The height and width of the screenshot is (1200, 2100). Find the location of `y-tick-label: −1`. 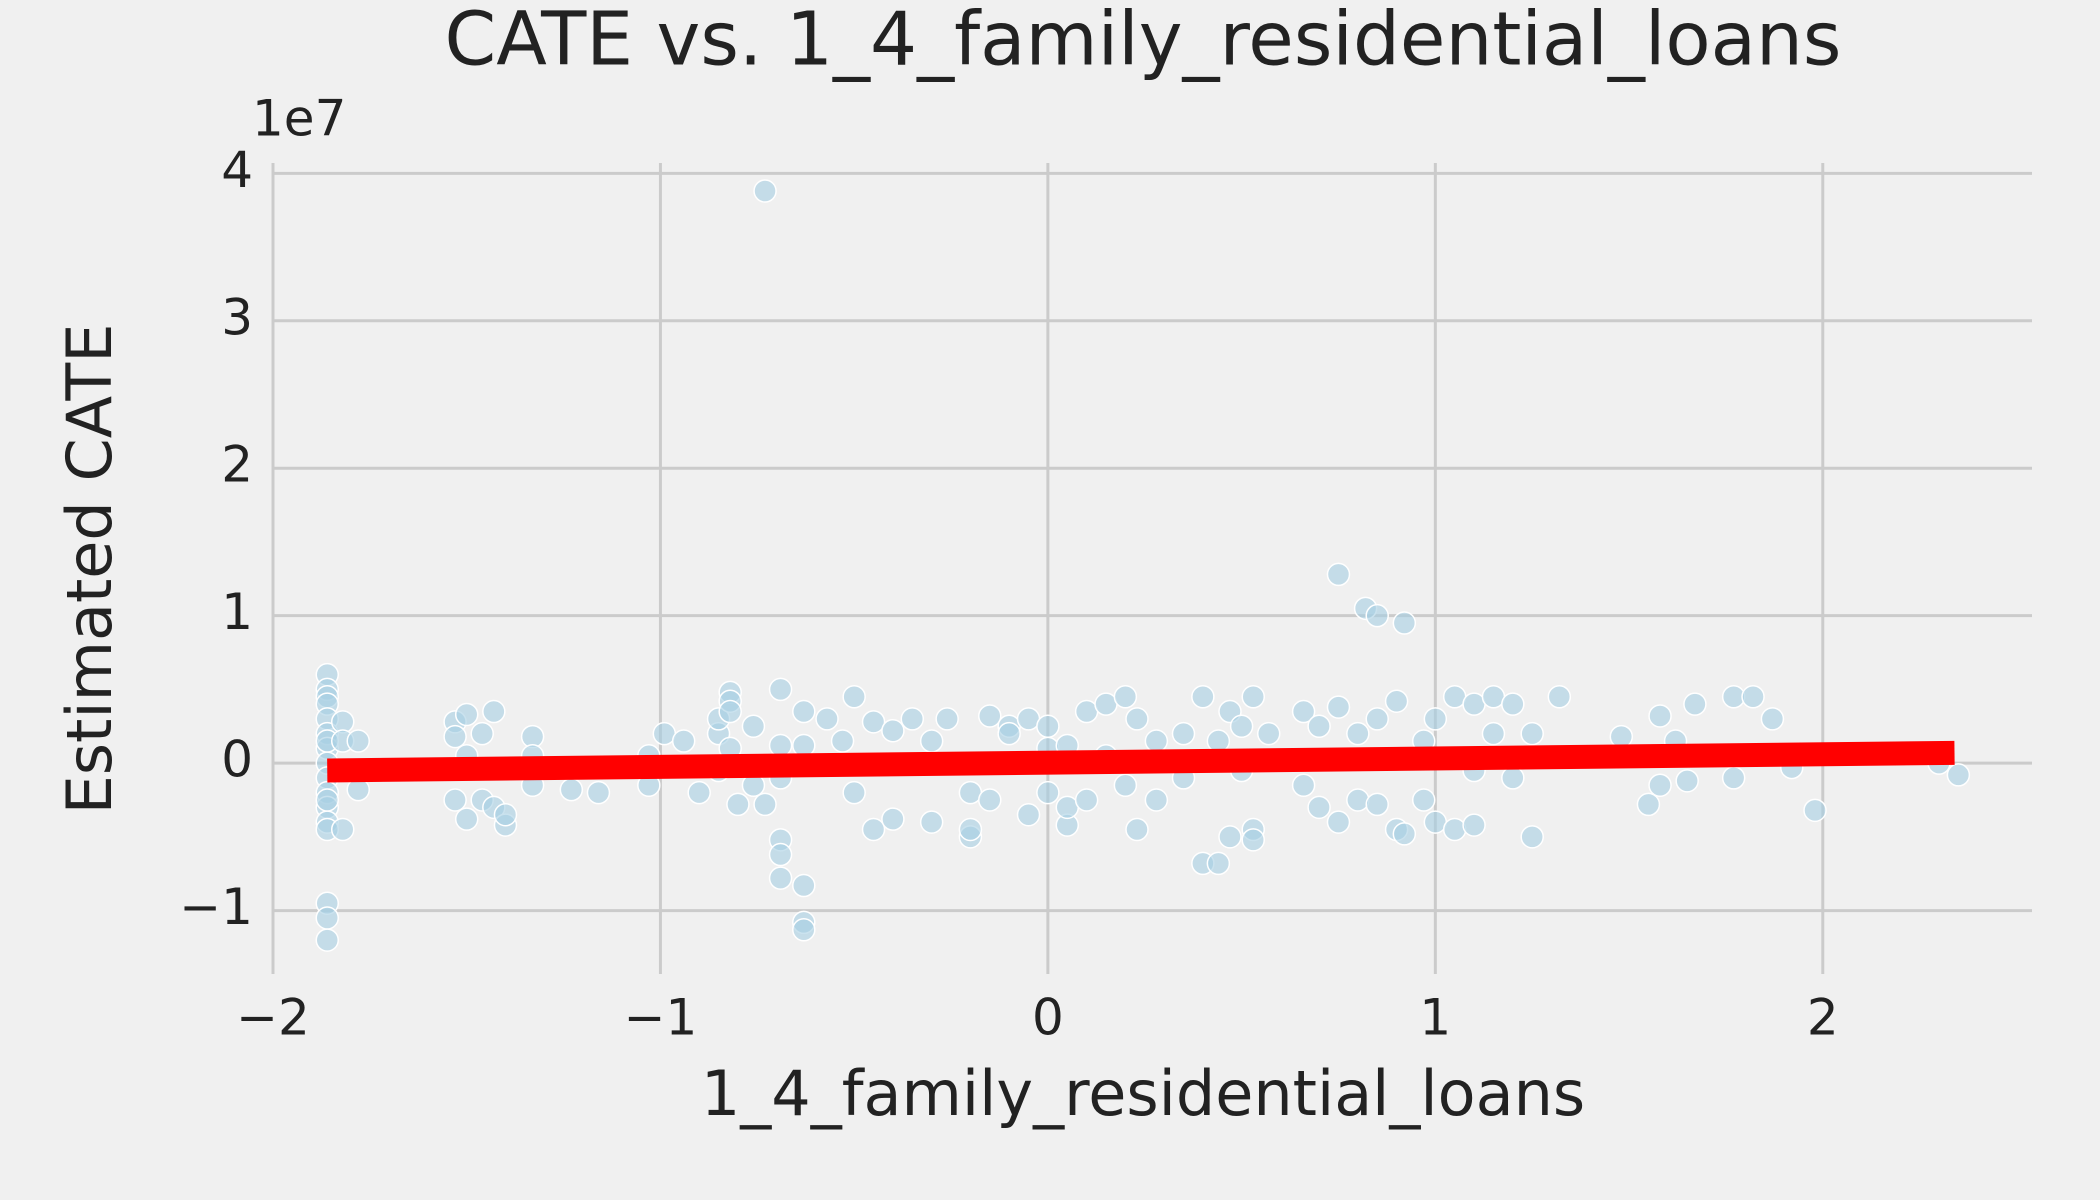

y-tick-label: −1 is located at coordinates (216, 907).